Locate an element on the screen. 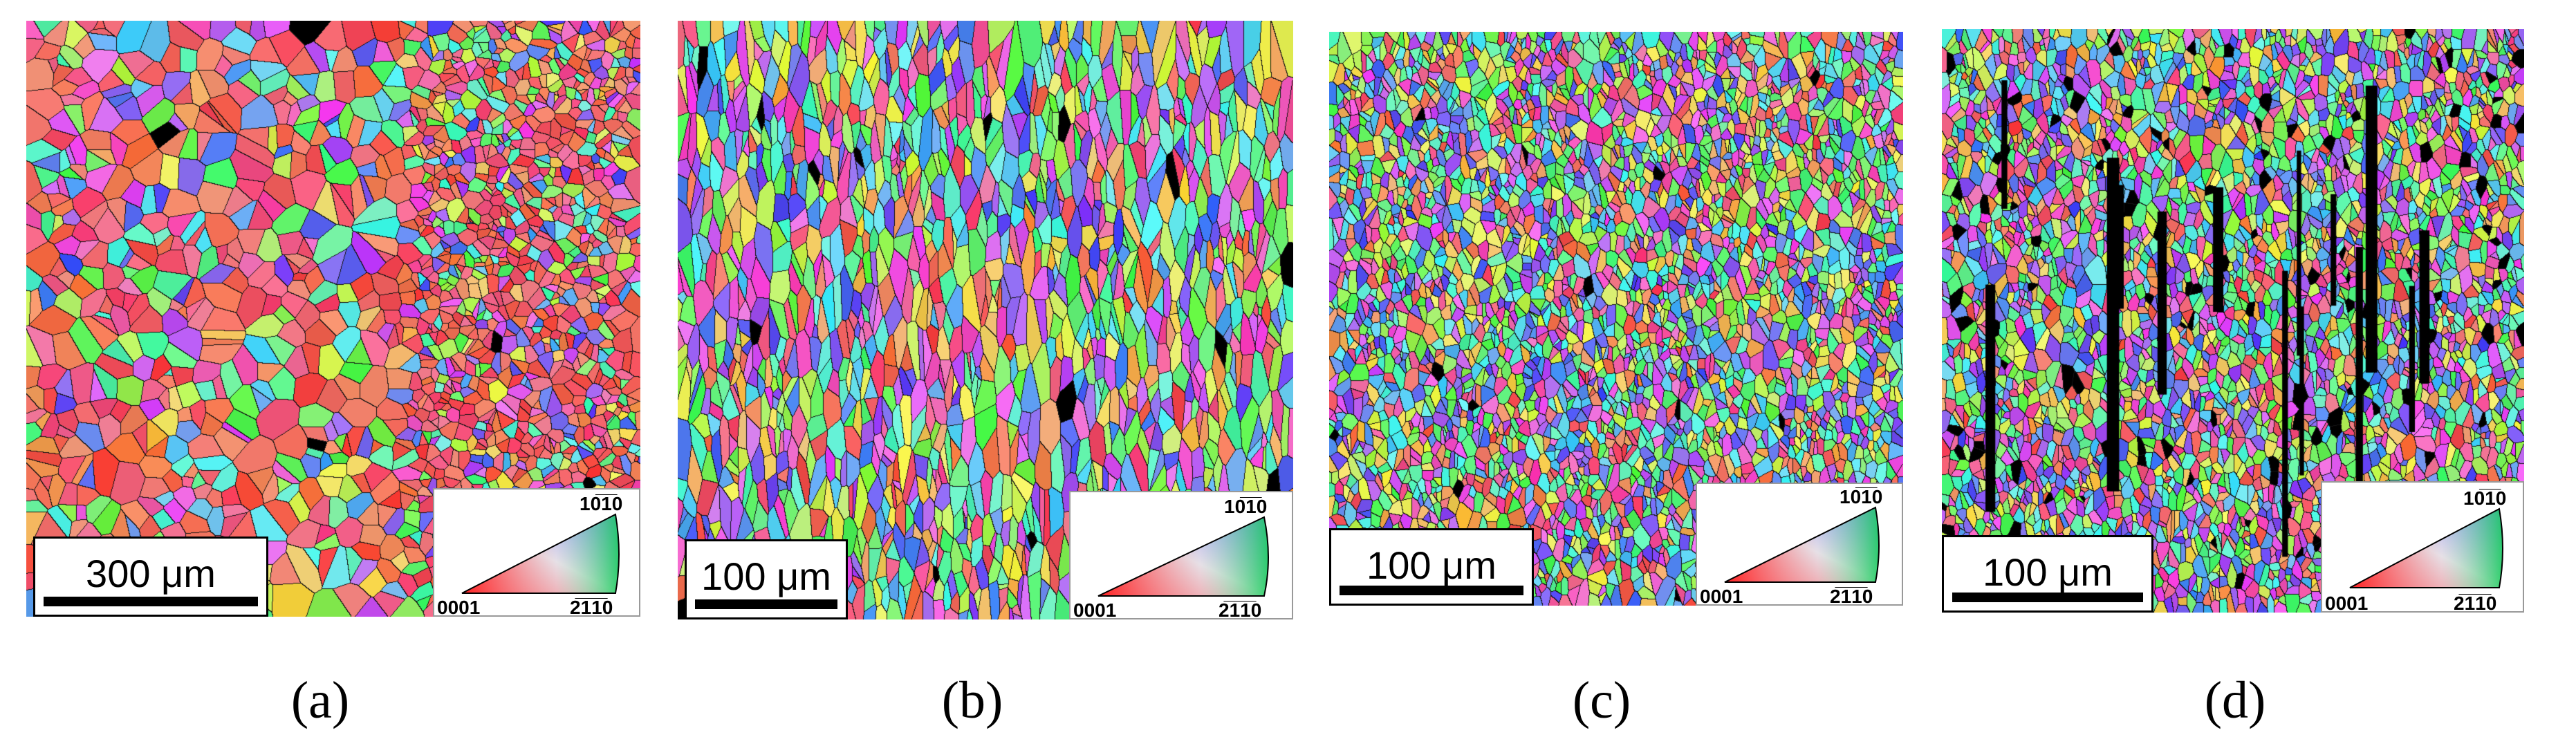 Image resolution: width=2576 pixels, height=746 pixels. legend-left-label-b: 0001 is located at coordinates (1094, 609).